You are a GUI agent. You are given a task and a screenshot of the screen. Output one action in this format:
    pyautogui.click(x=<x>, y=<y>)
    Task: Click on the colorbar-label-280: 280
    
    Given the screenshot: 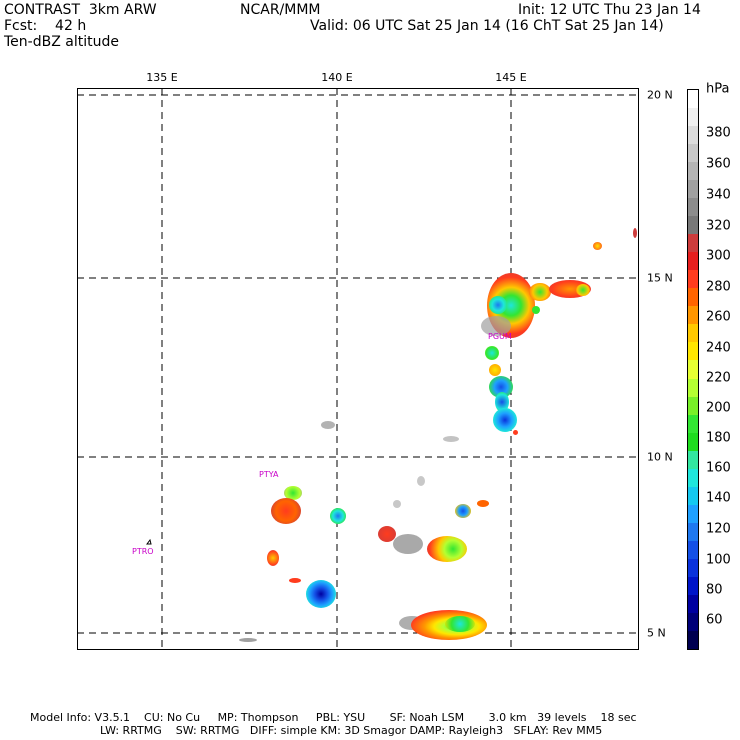 What is the action you would take?
    pyautogui.click(x=718, y=287)
    